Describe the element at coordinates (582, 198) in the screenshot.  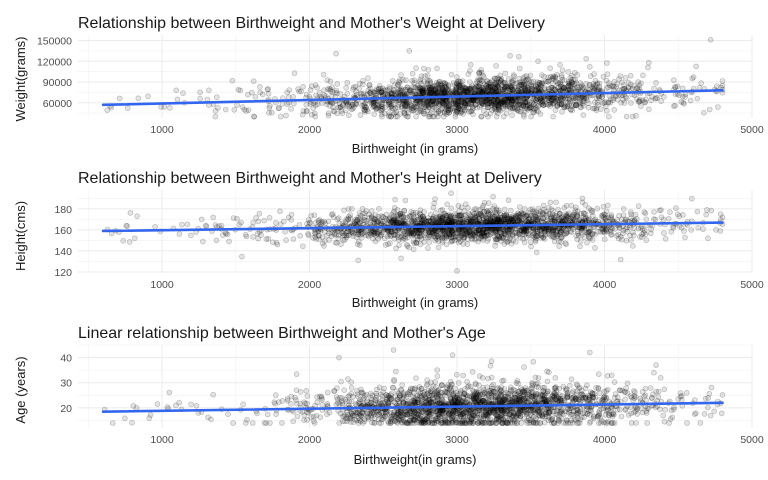
I see `scatter-point-outlier` at that location.